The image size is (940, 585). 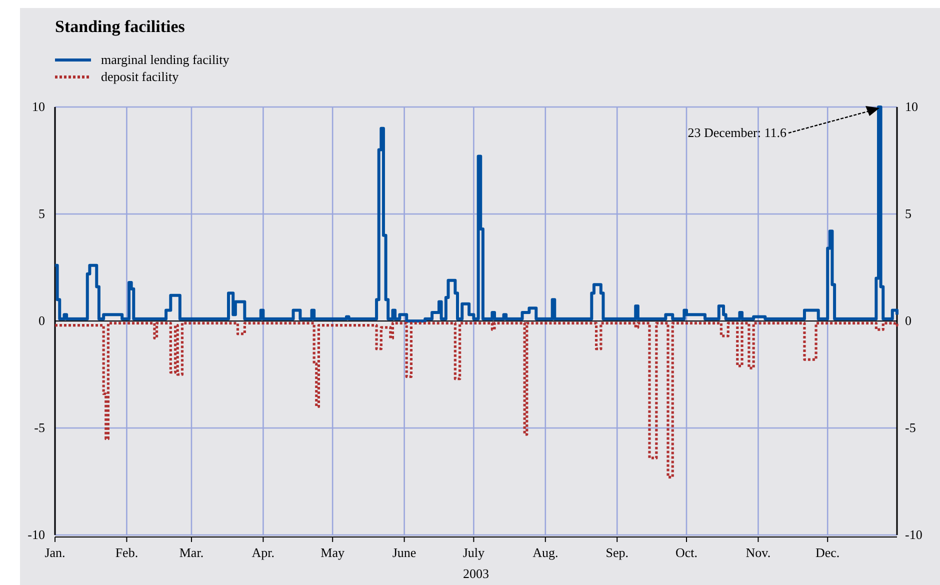 What do you see at coordinates (908, 213) in the screenshot?
I see `y2-tick-label: 5` at bounding box center [908, 213].